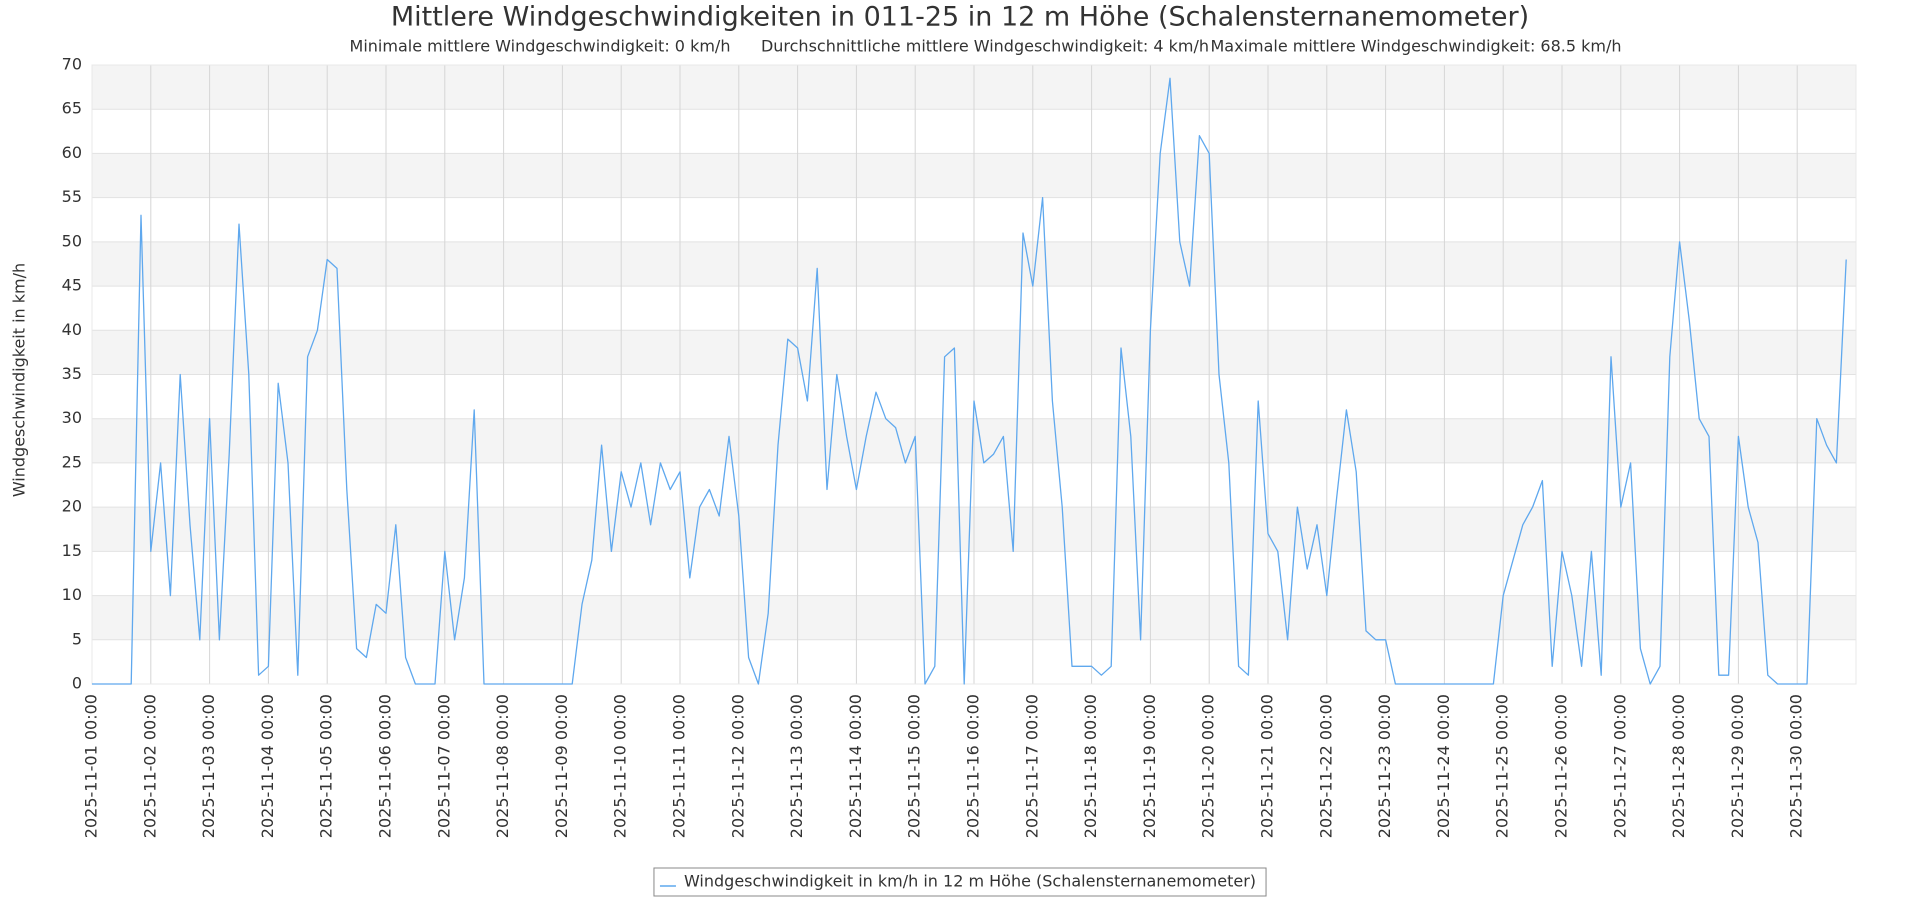 The width and height of the screenshot is (1920, 900). Describe the element at coordinates (1561, 766) in the screenshot. I see `x-tick-label: 2025-11-26 00:00` at that location.